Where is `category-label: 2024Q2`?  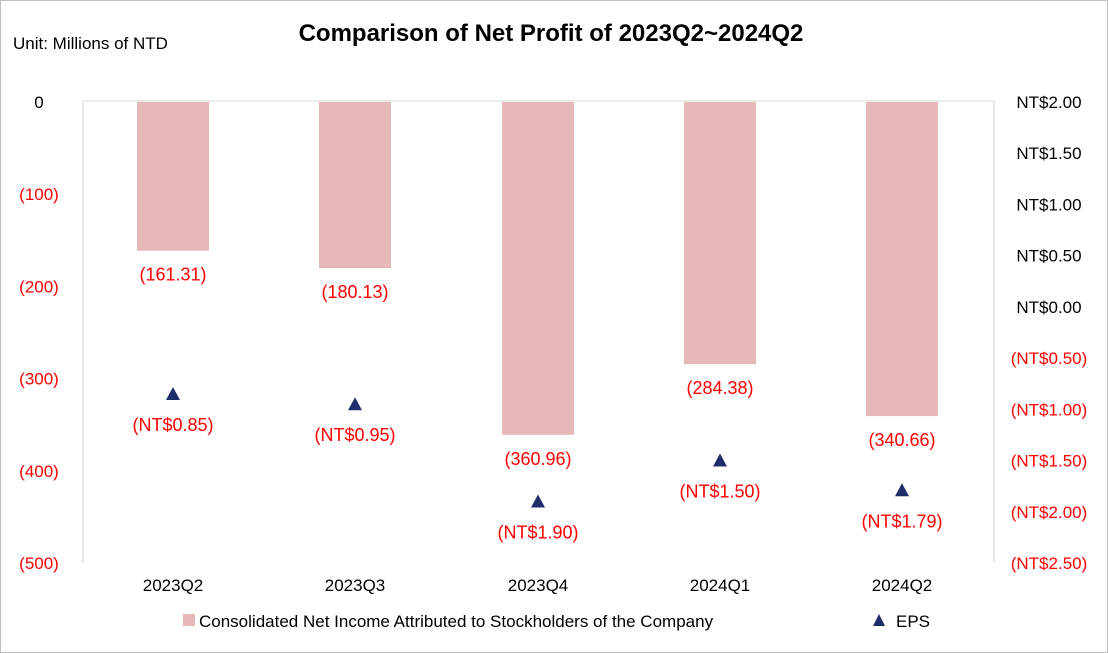 category-label: 2024Q2 is located at coordinates (902, 585).